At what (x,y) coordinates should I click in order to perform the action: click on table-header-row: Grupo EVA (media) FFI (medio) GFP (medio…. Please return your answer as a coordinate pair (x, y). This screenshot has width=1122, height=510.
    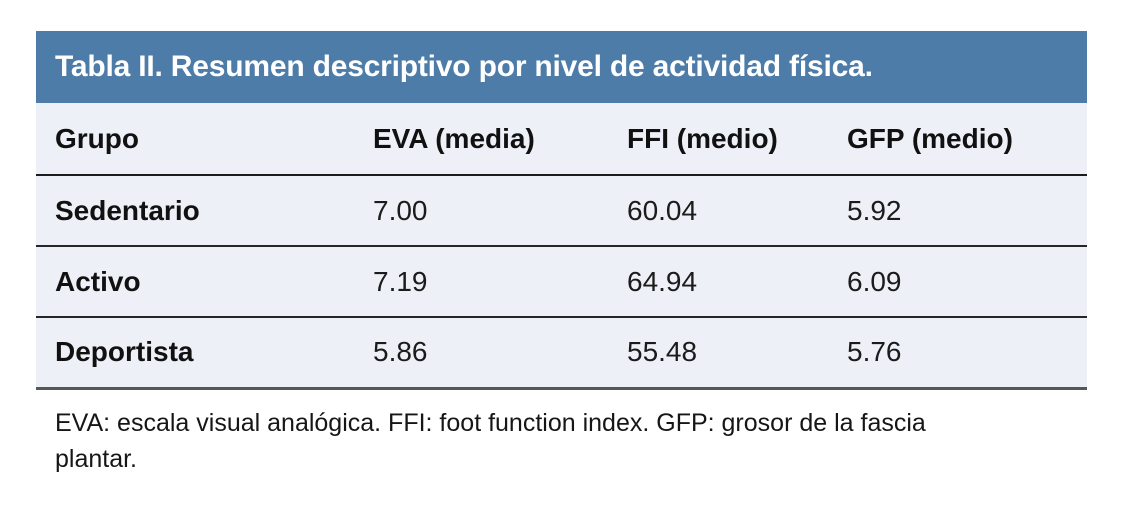
    Looking at the image, I should click on (561, 139).